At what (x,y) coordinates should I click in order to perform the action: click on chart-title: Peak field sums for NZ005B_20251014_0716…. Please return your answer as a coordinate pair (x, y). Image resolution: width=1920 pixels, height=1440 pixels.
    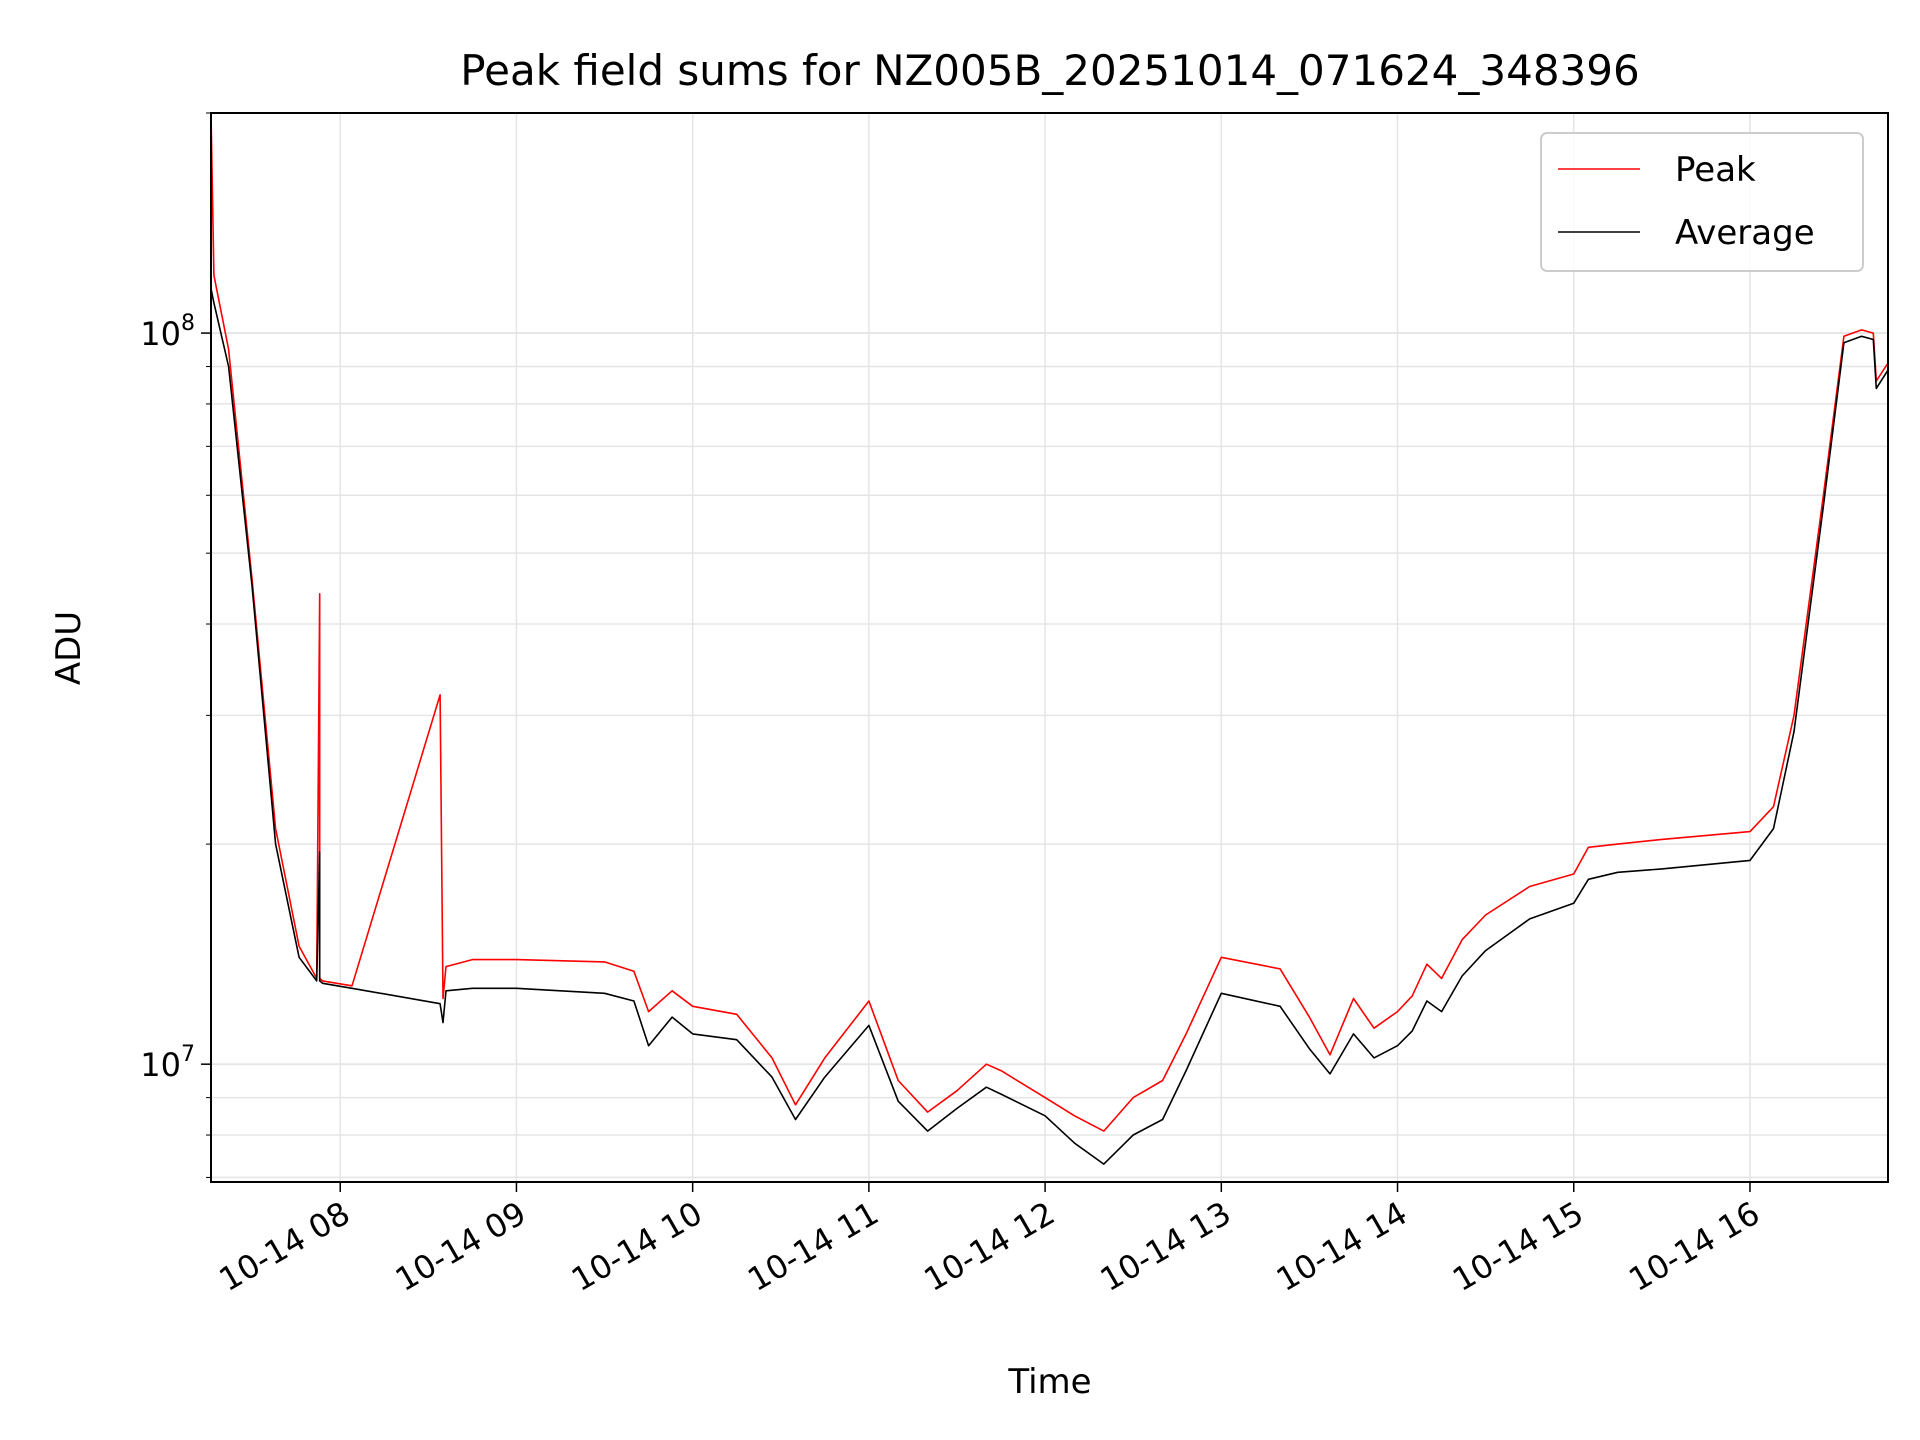
    Looking at the image, I should click on (1049, 70).